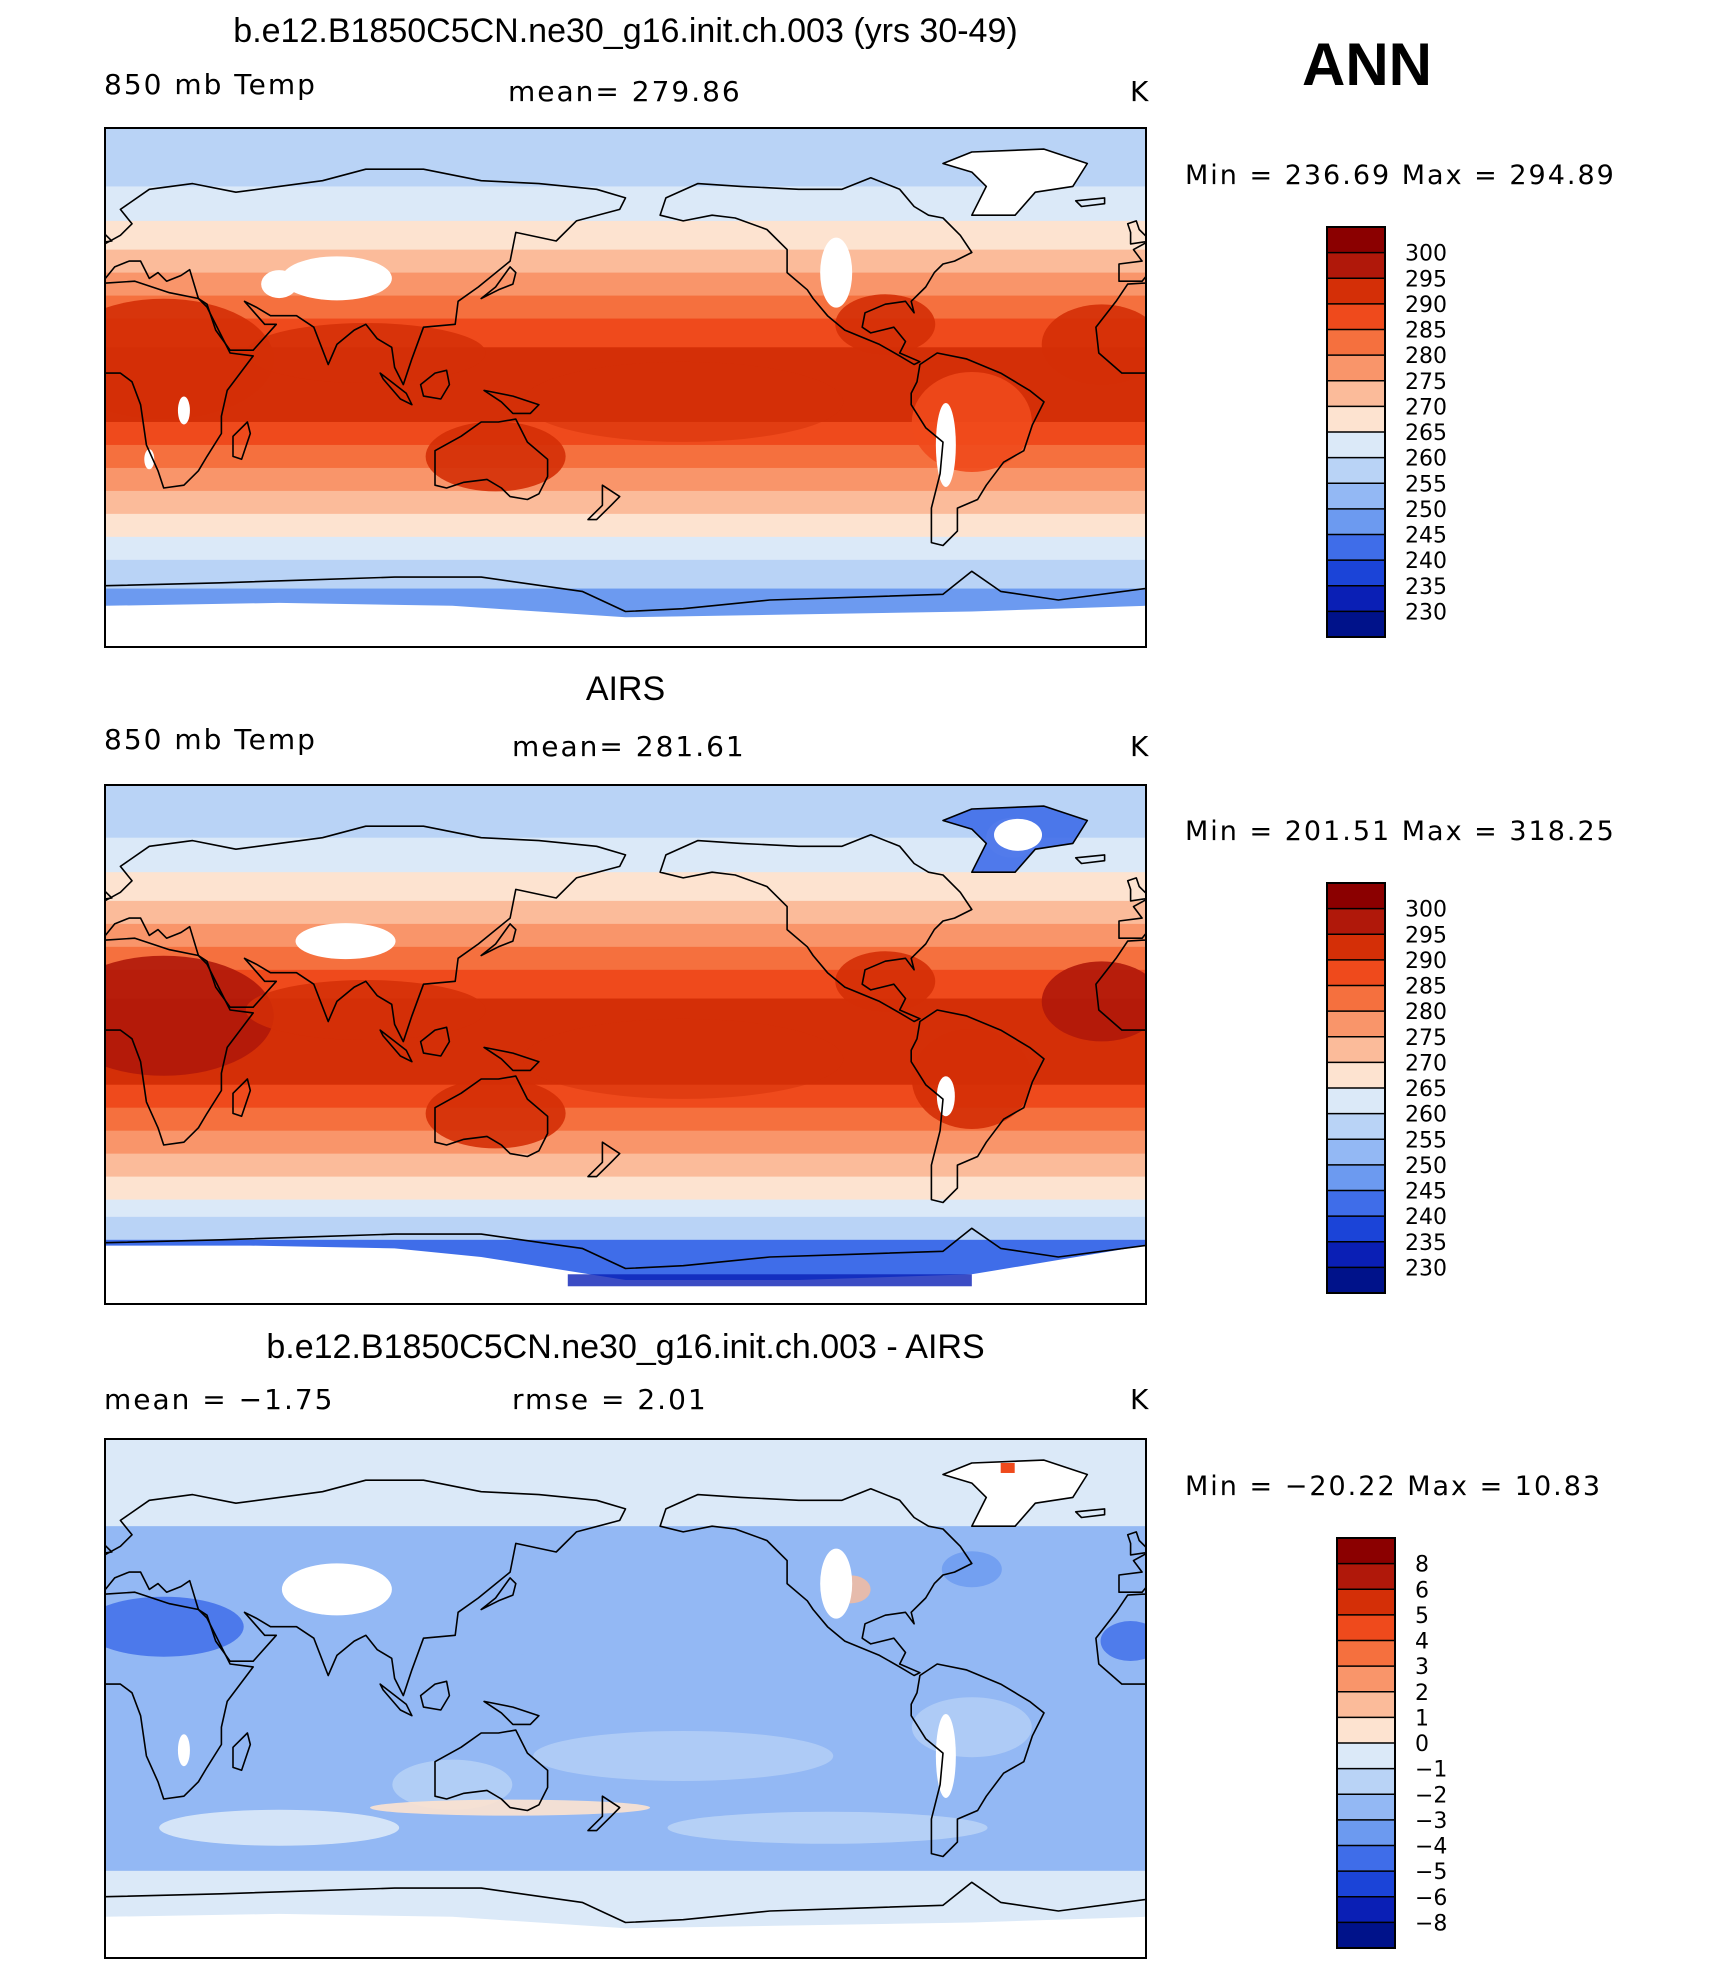  I want to click on panel3-colorbar-label-11: −4, so click(1431, 1847).